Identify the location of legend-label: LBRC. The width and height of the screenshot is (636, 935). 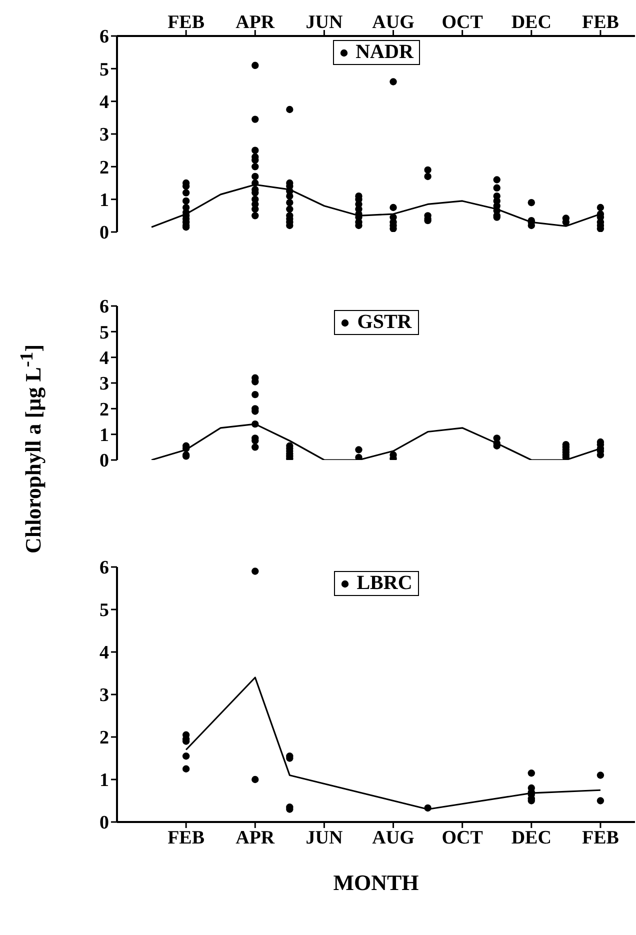
(384, 583).